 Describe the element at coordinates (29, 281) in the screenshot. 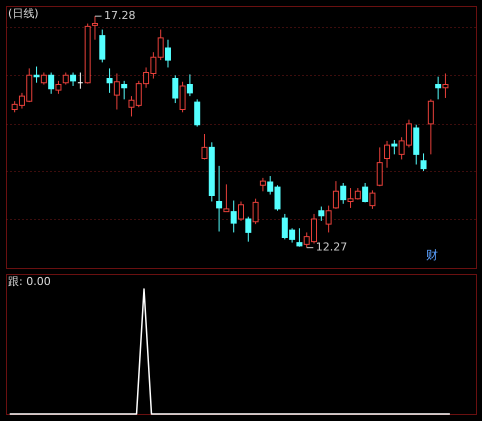

I see `chart-title: 跟: 0.00` at that location.